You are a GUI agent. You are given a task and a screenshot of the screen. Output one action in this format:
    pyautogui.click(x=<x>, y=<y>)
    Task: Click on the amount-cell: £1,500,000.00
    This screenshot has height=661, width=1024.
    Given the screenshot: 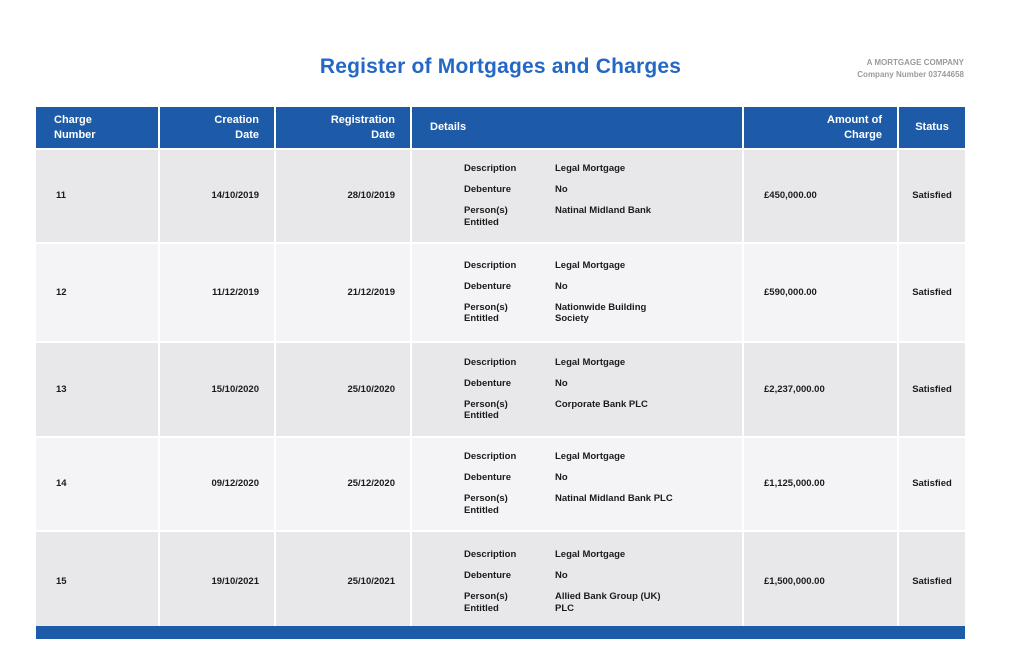 What is the action you would take?
    pyautogui.click(x=820, y=582)
    